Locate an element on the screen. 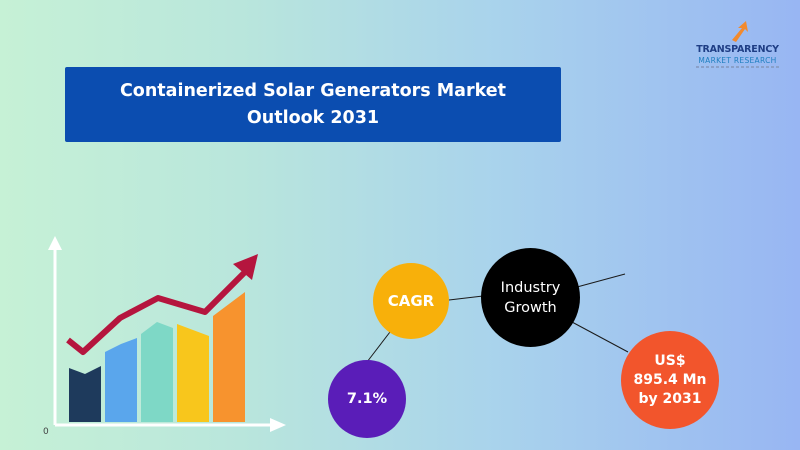  market-value-text: US$ 895.4 Mn by 2031 is located at coordinates (670, 379).